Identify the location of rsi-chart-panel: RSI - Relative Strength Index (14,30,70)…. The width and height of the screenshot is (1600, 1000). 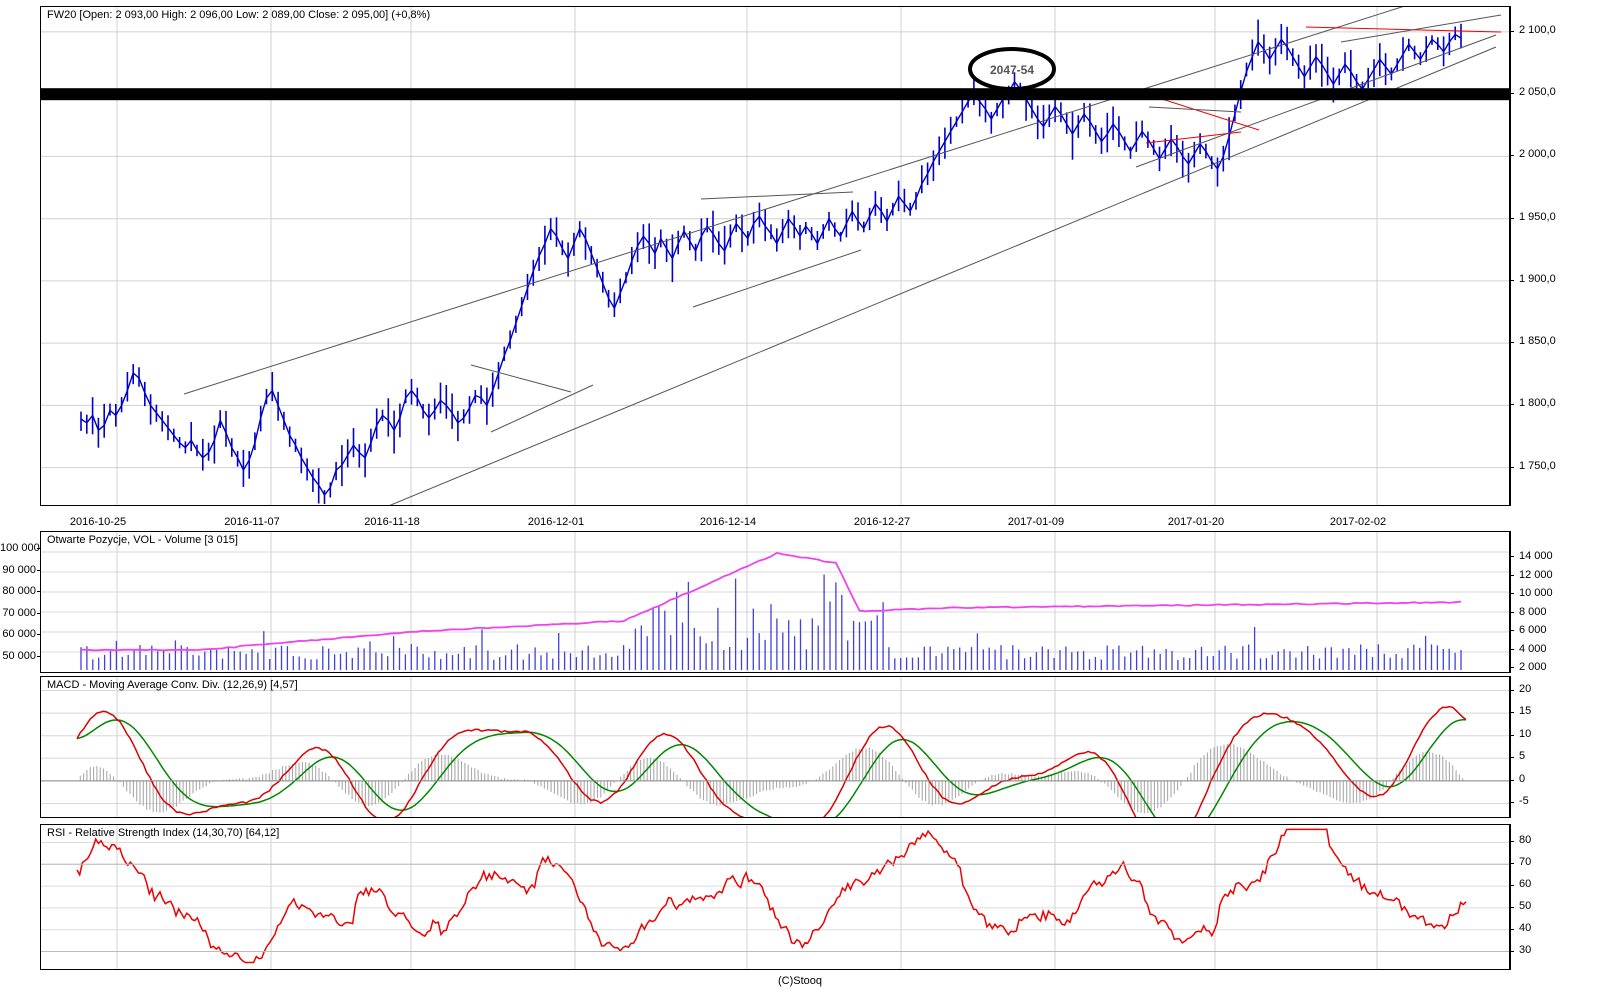
(775, 897).